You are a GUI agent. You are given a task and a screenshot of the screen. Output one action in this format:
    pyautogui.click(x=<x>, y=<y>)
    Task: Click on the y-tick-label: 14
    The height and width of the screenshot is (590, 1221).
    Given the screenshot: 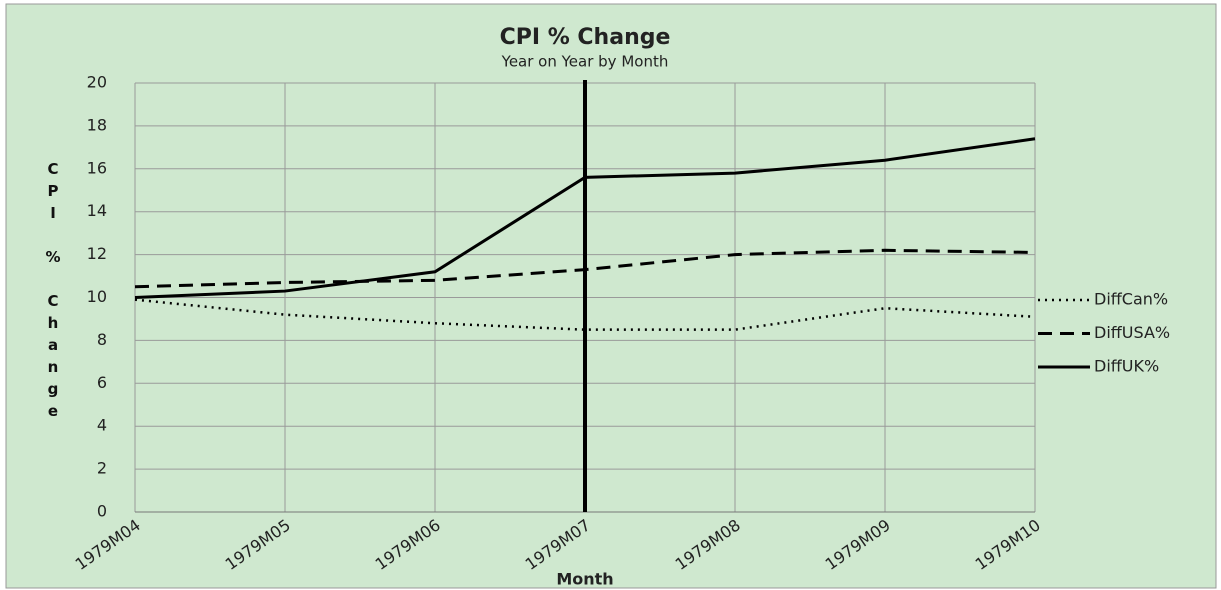 What is the action you would take?
    pyautogui.click(x=97, y=210)
    